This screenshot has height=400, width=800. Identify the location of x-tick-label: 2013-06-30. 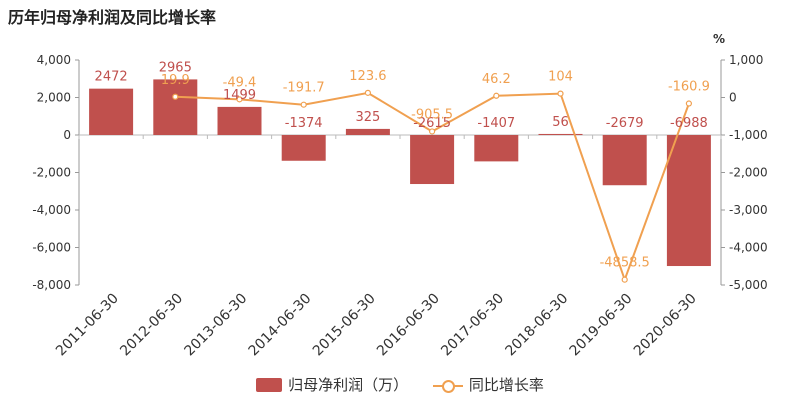
(215, 325).